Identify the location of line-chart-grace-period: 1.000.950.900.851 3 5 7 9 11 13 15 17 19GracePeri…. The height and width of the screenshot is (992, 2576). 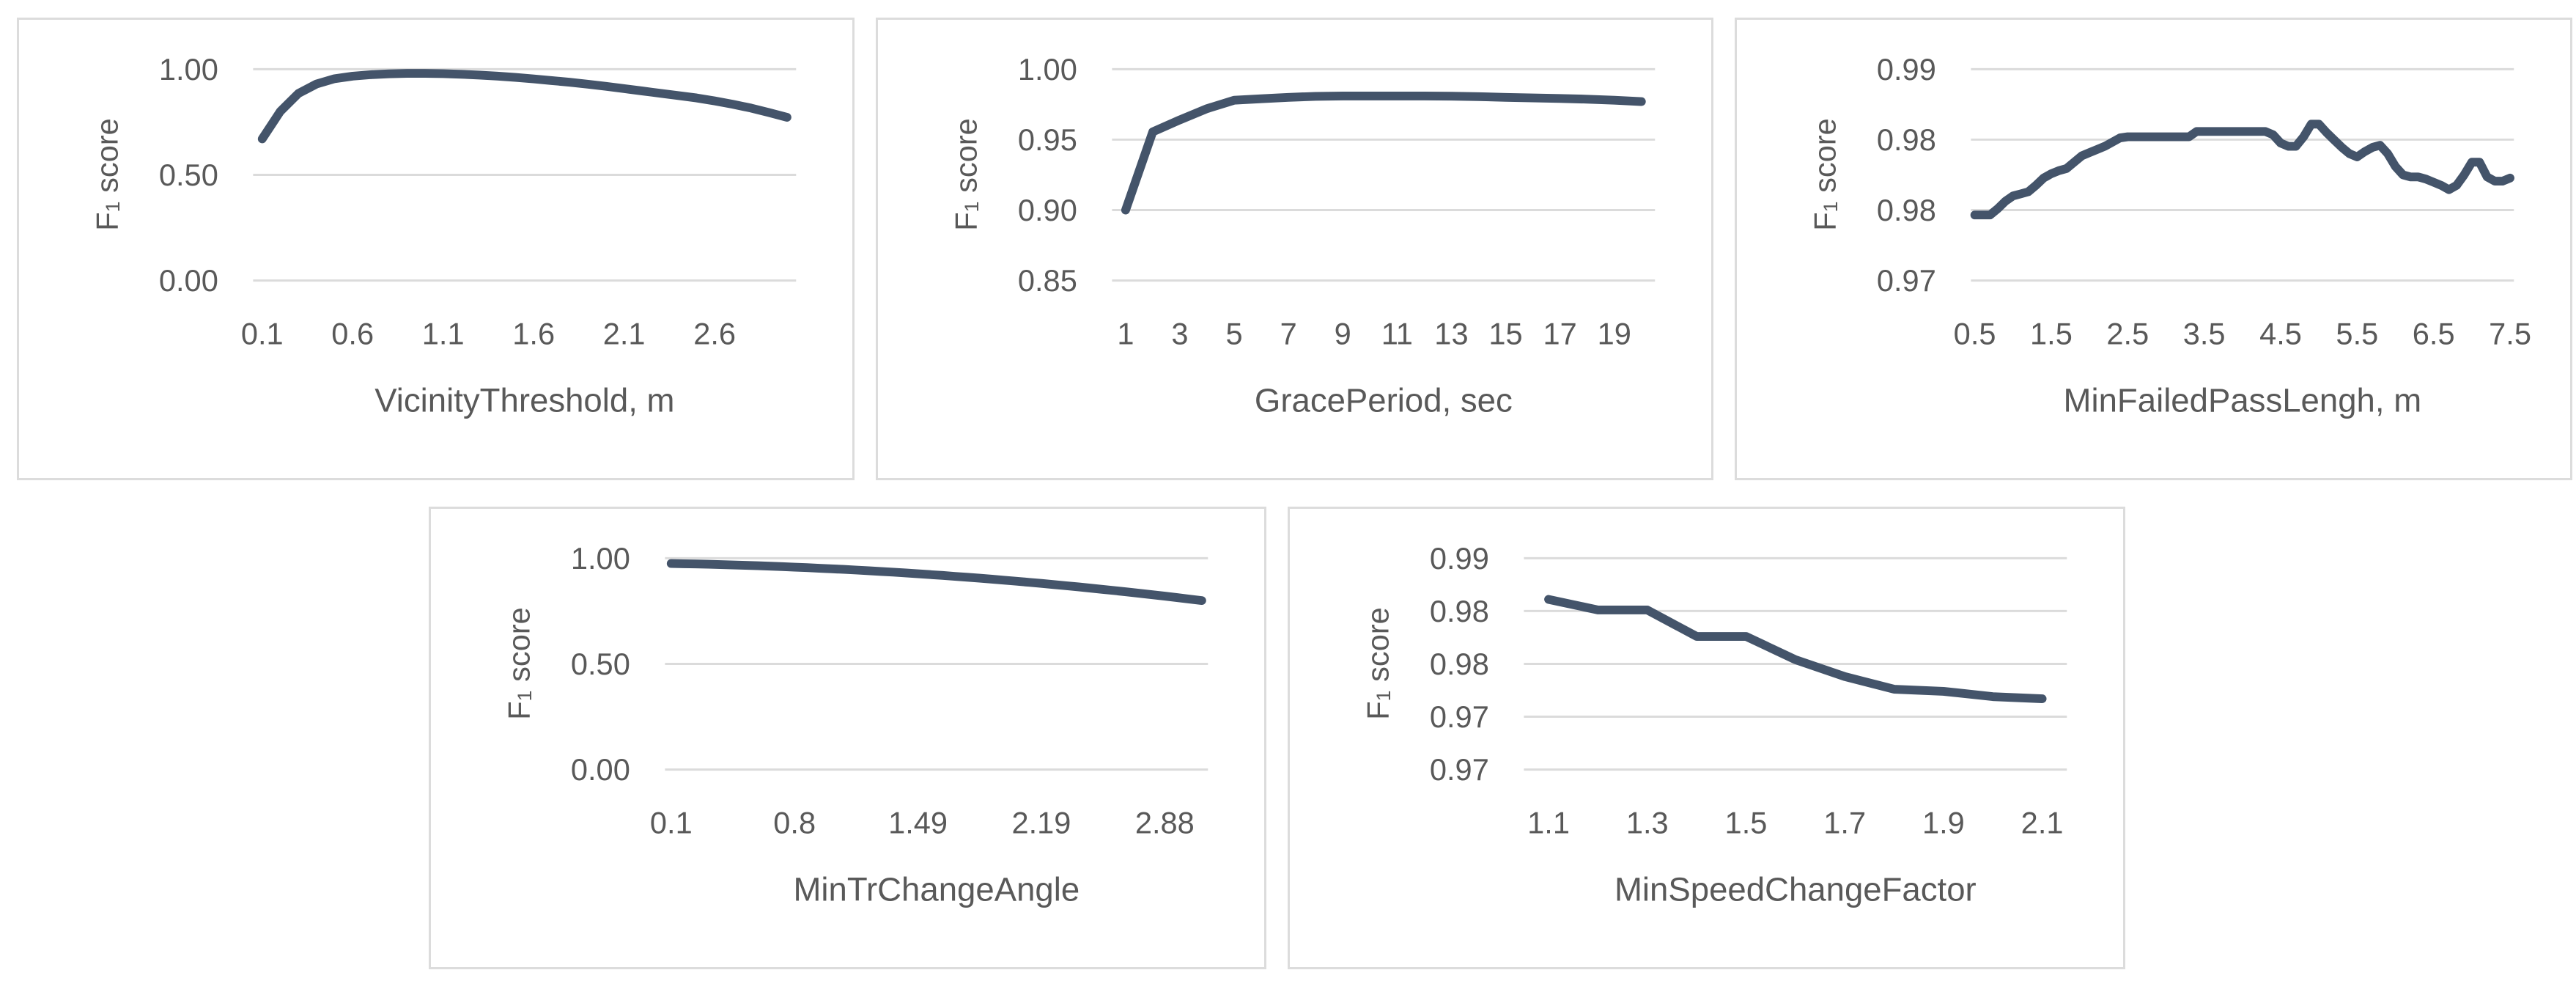
(1302, 235).